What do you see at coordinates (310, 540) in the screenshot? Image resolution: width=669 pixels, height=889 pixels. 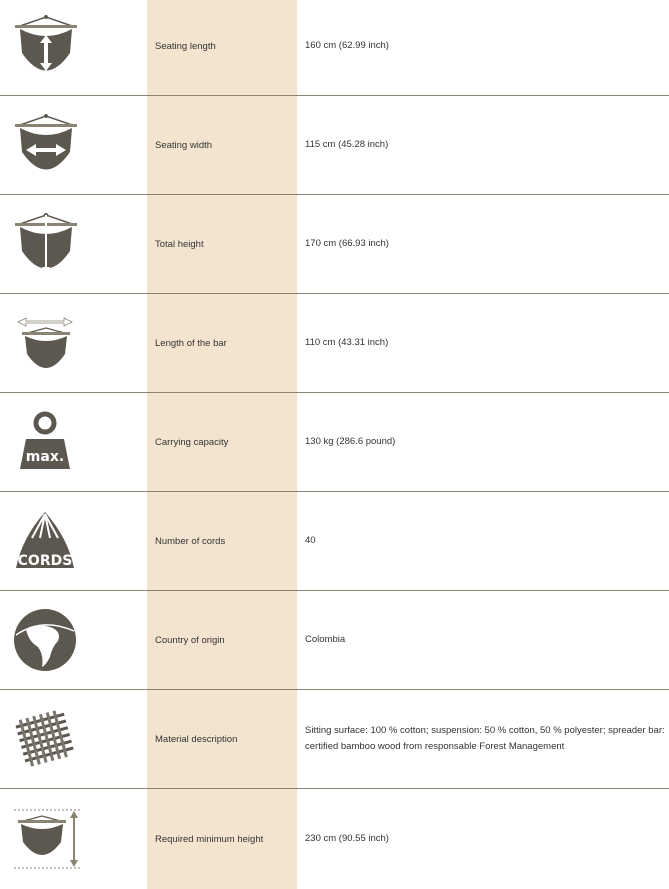 I see `row-value: 40` at bounding box center [310, 540].